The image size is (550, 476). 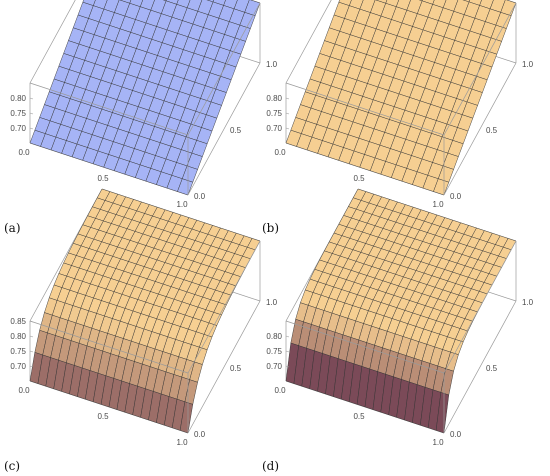 I want to click on caption-c: (c), so click(x=12, y=466).